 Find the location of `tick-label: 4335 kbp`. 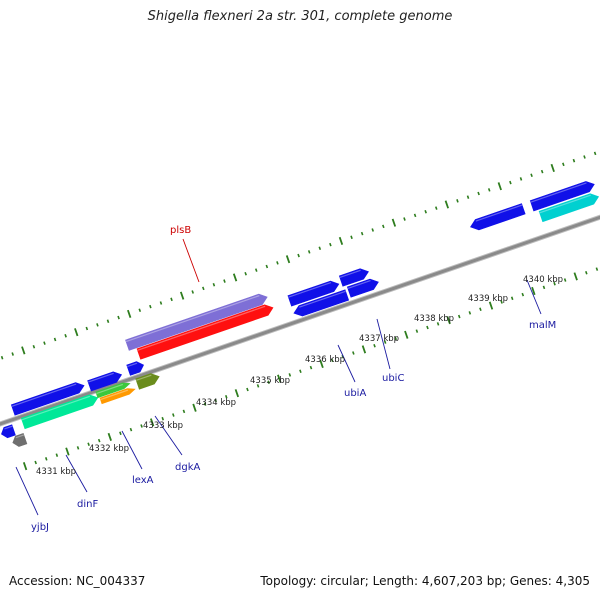

tick-label: 4335 kbp is located at coordinates (270, 381).